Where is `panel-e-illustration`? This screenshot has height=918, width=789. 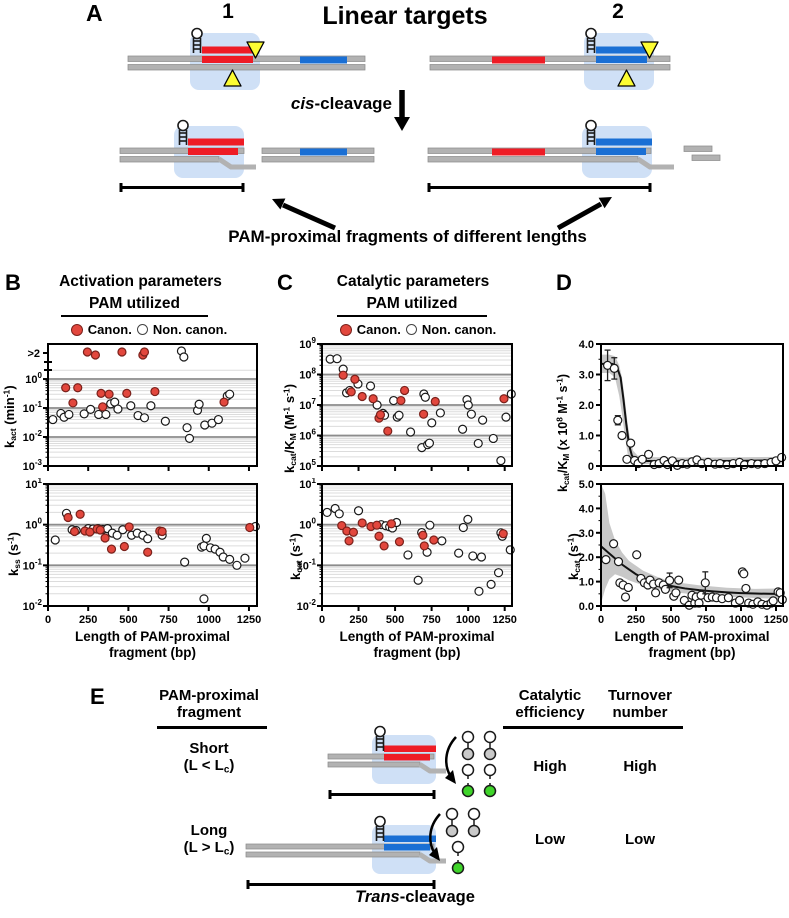 panel-e-illustration is located at coordinates (371, 807).